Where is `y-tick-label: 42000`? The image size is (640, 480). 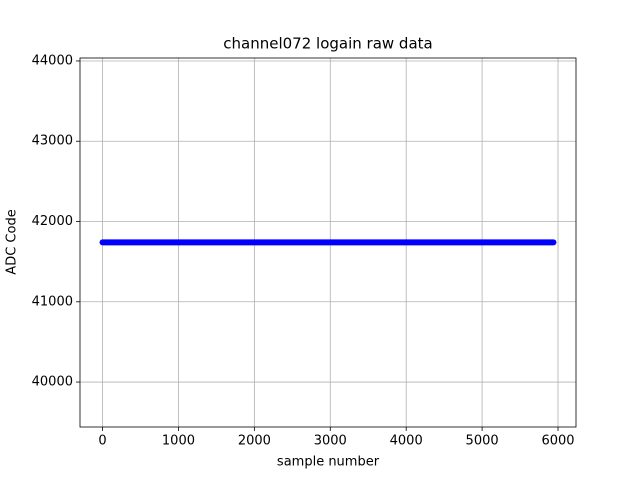
y-tick-label: 42000 is located at coordinates (52, 221).